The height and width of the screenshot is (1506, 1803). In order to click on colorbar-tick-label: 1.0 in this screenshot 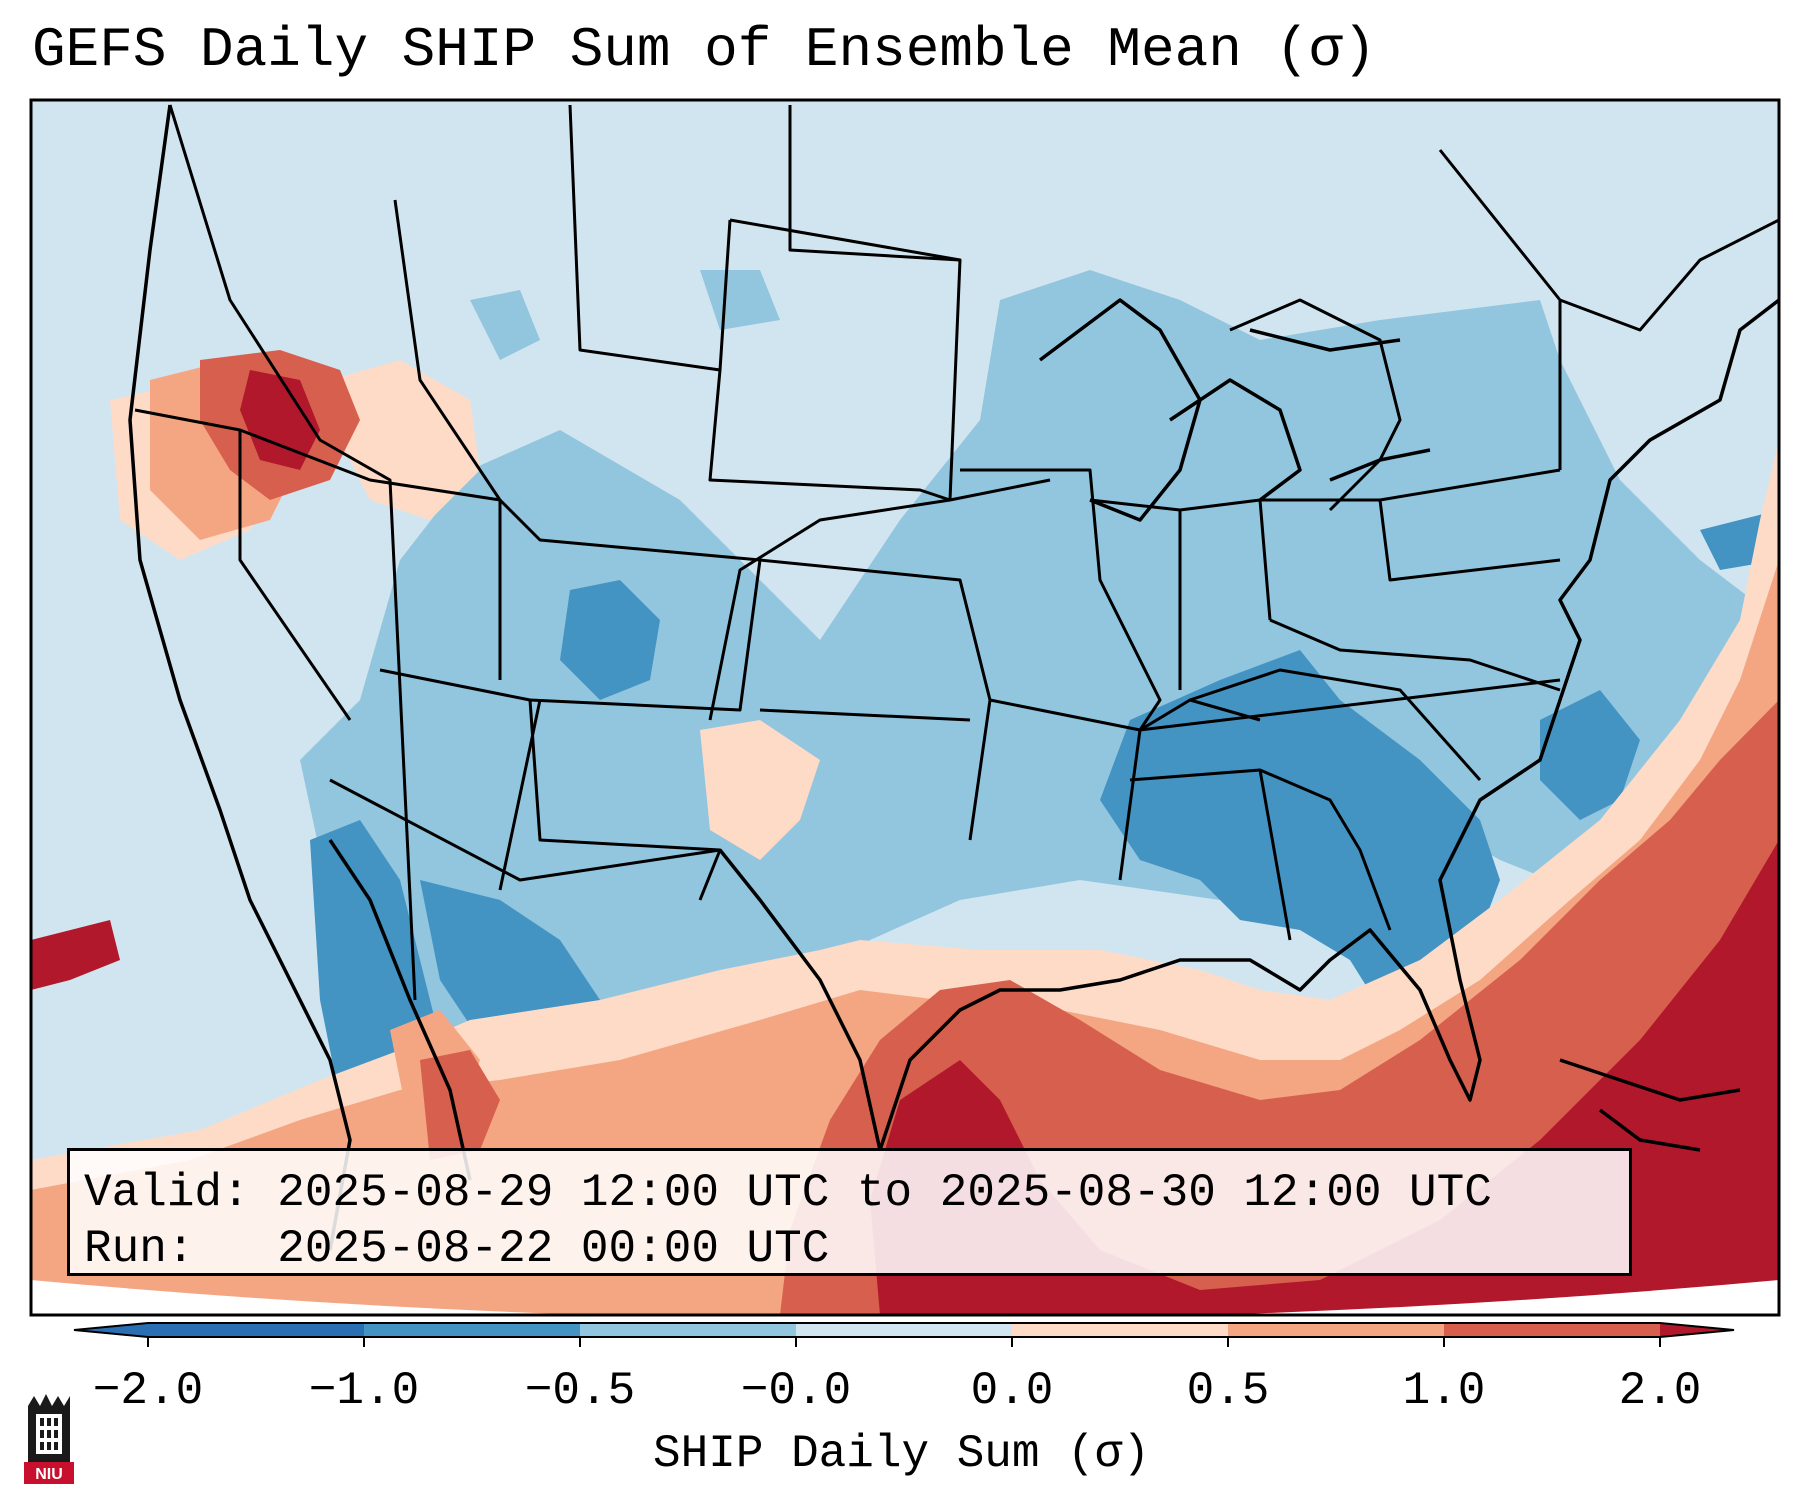, I will do `click(1444, 1391)`.